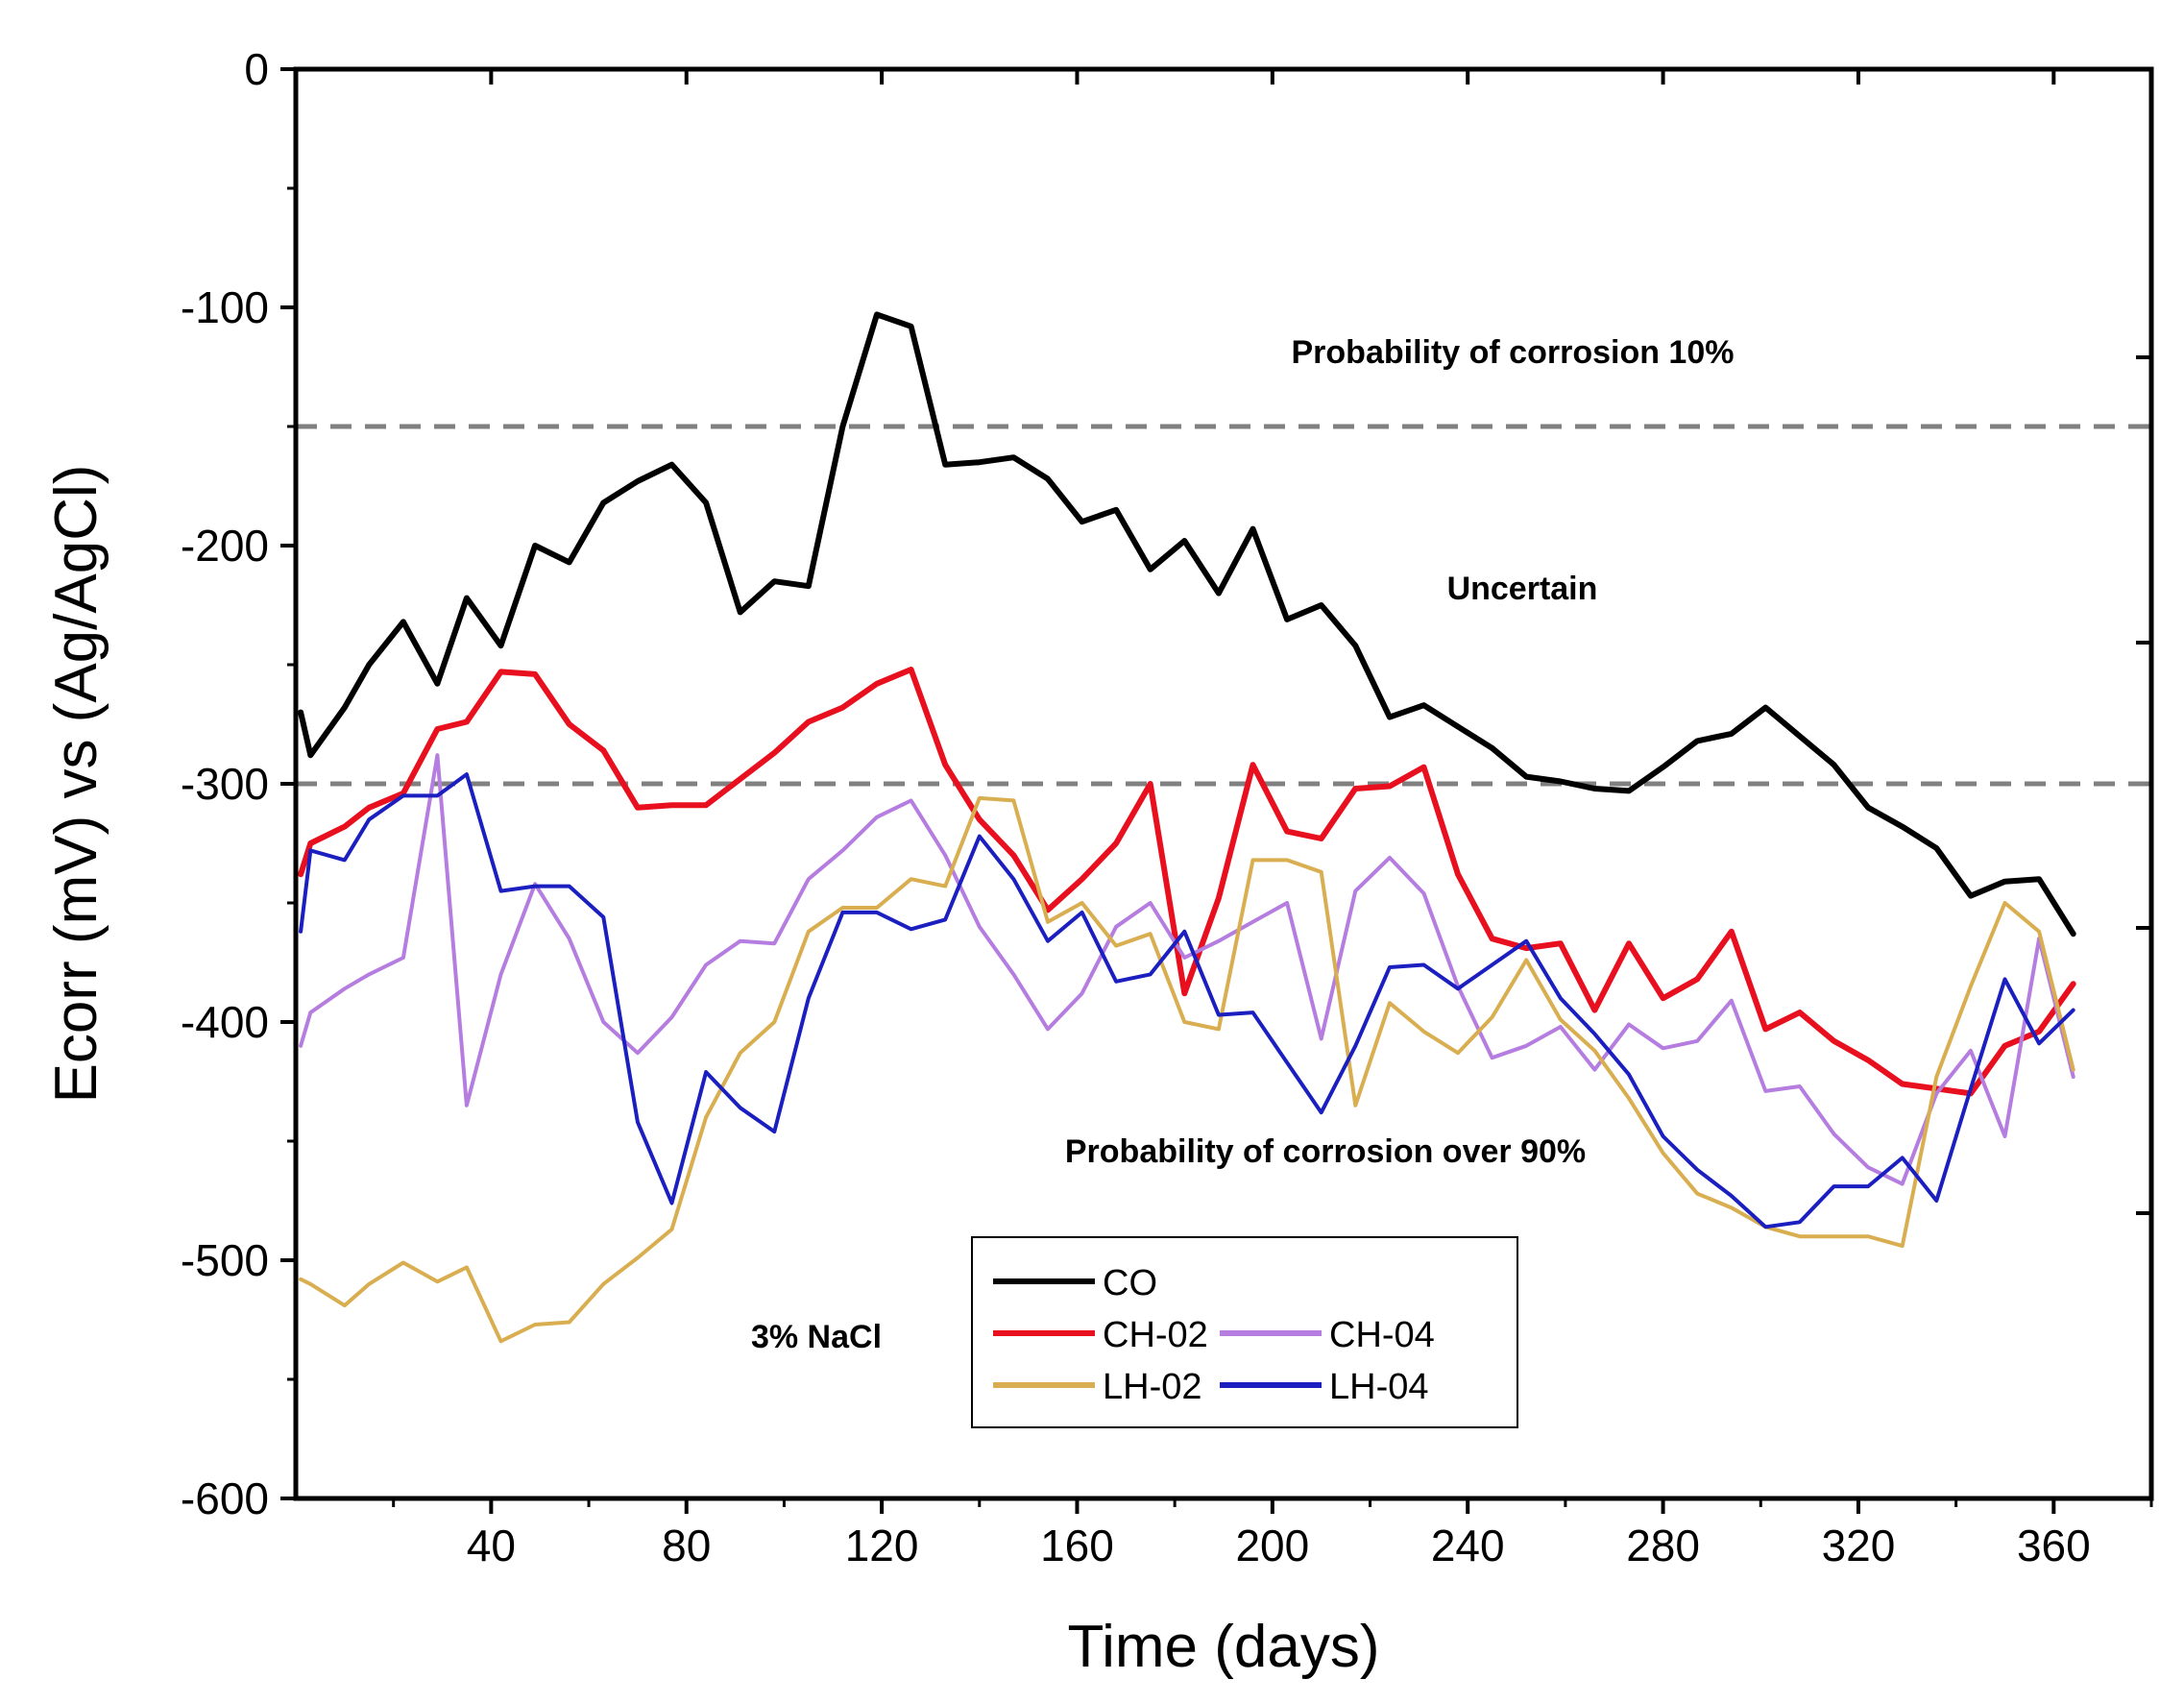 This screenshot has height=1704, width=2184. Describe the element at coordinates (492, 1545) in the screenshot. I see `x-tick-label: 40` at that location.